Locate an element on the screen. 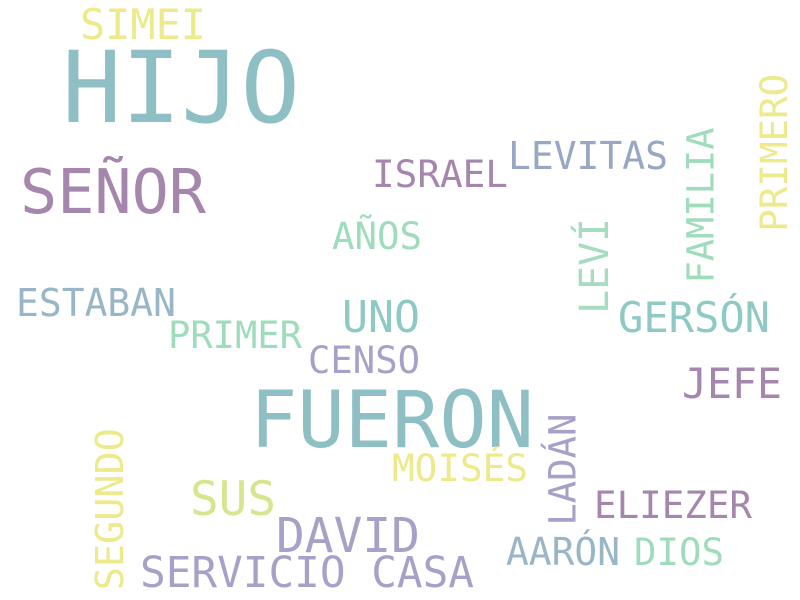 The image size is (800, 600). word-senor: SEÑOR is located at coordinates (113, 192).